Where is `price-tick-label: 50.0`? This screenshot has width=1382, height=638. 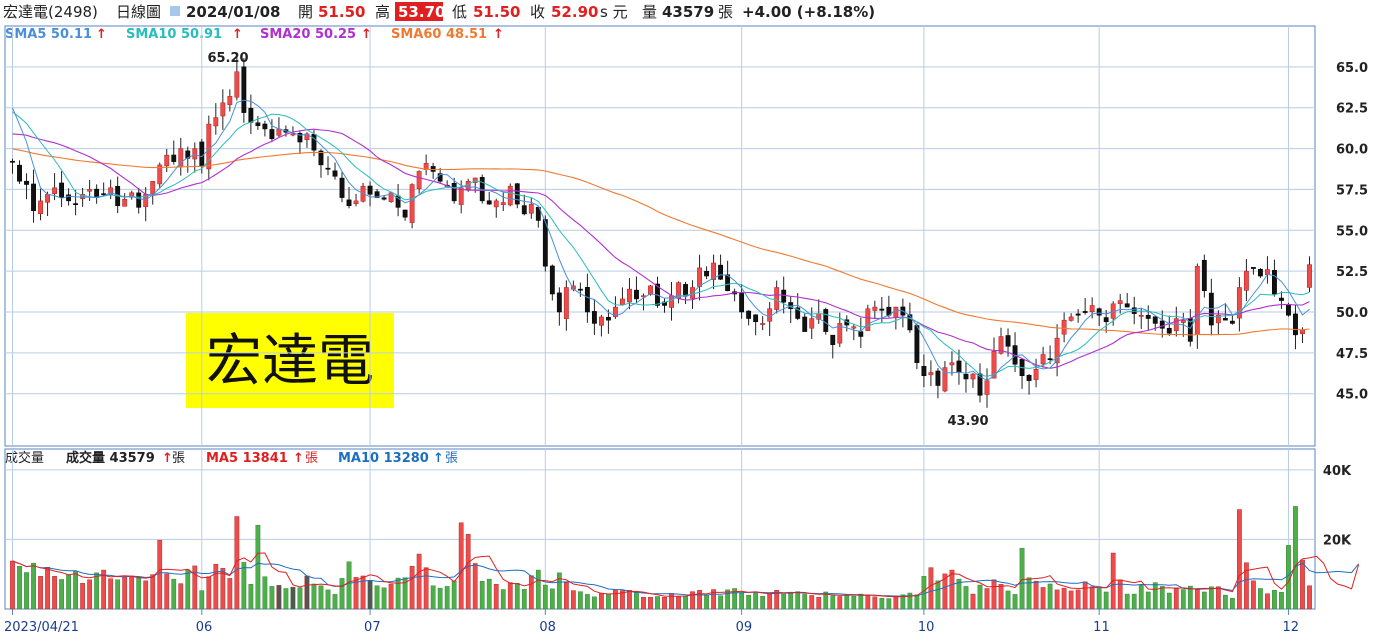 price-tick-label: 50.0 is located at coordinates (1352, 313).